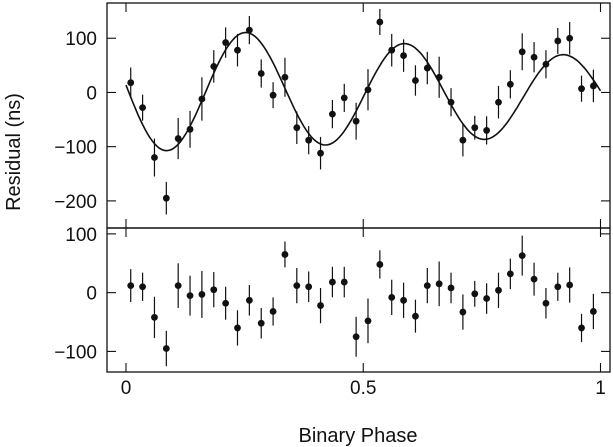 This screenshot has width=613, height=447. I want to click on bottom-ytick-label: 100, so click(81, 235).